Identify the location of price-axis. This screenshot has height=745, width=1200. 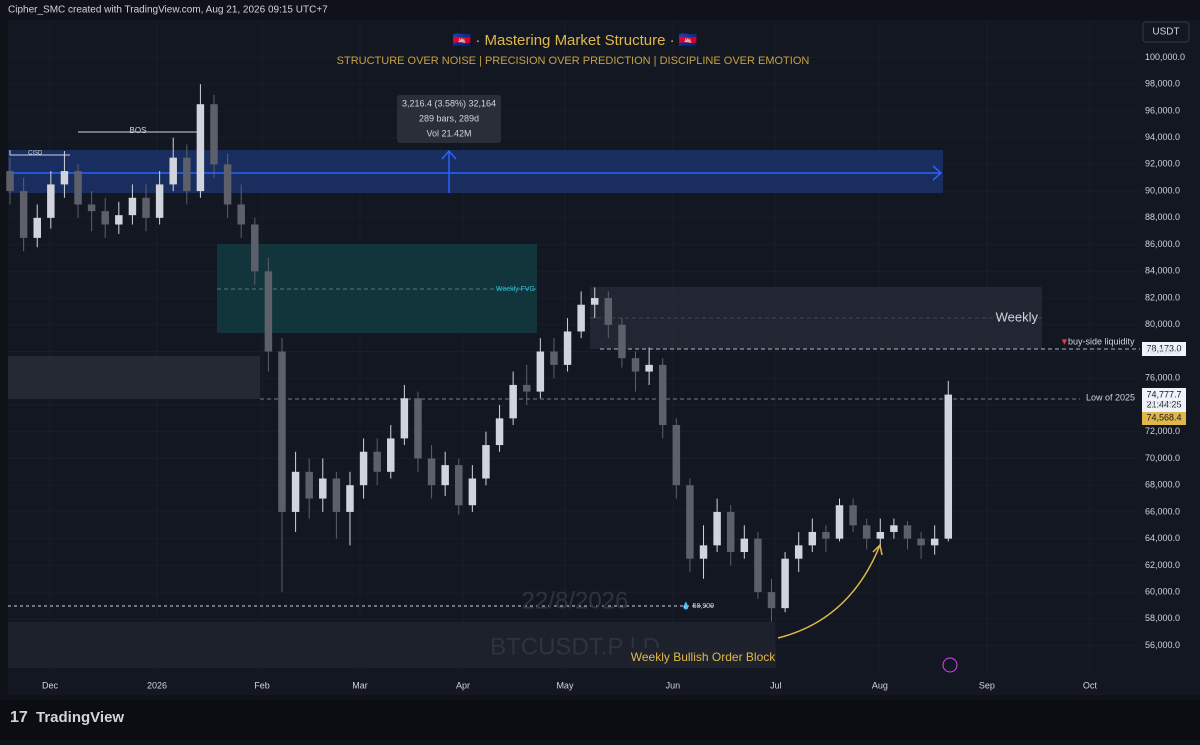
(1170, 357).